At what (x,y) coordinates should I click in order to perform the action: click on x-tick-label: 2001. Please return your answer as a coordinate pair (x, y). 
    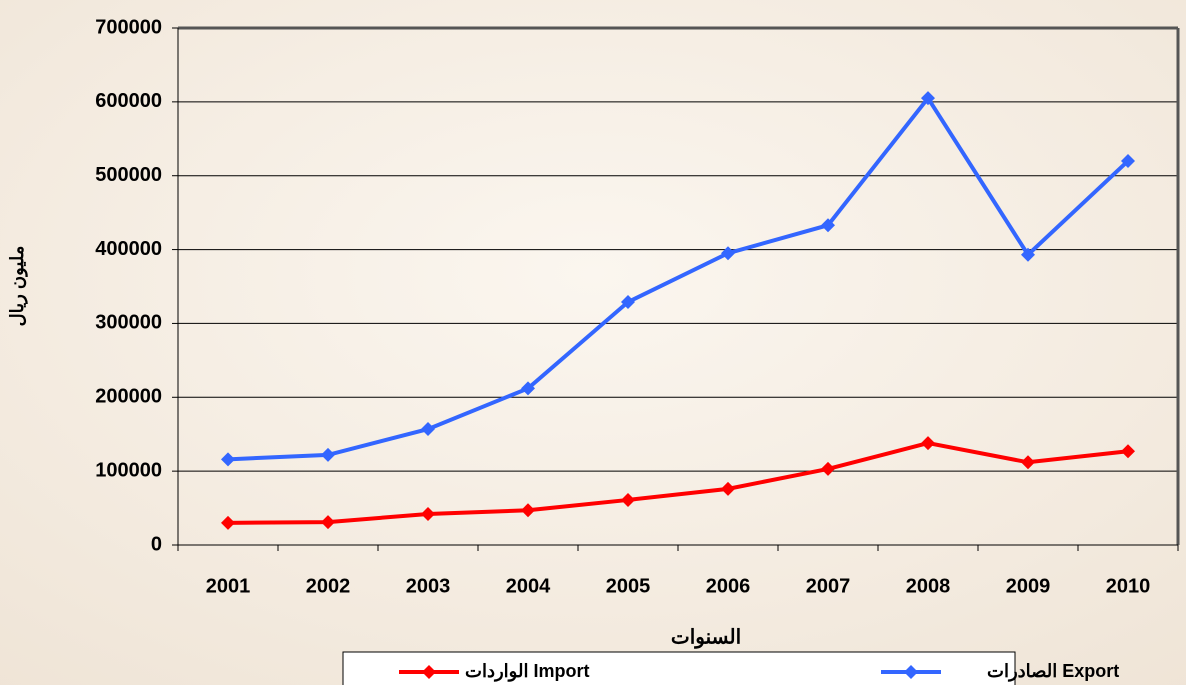
    Looking at the image, I should click on (228, 586).